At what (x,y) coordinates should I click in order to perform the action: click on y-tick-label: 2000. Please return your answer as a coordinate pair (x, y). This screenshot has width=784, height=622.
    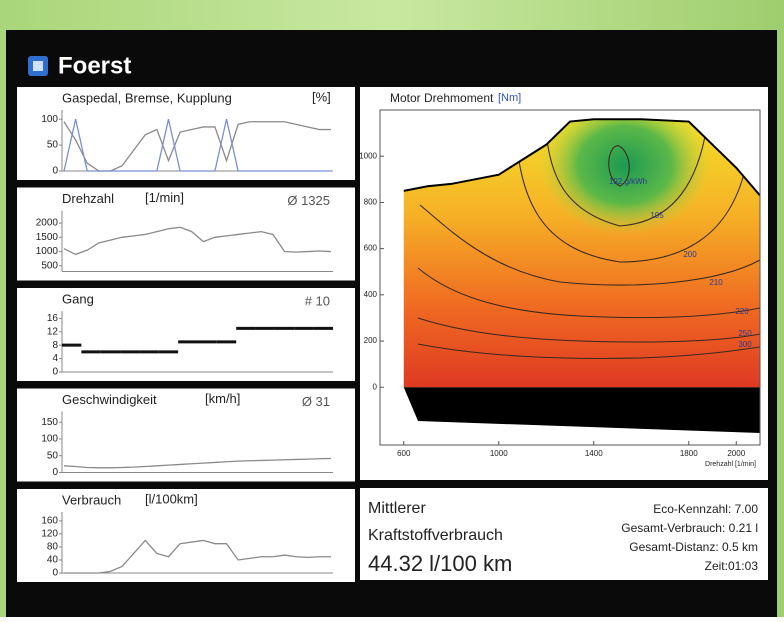
    Looking at the image, I should click on (47, 223).